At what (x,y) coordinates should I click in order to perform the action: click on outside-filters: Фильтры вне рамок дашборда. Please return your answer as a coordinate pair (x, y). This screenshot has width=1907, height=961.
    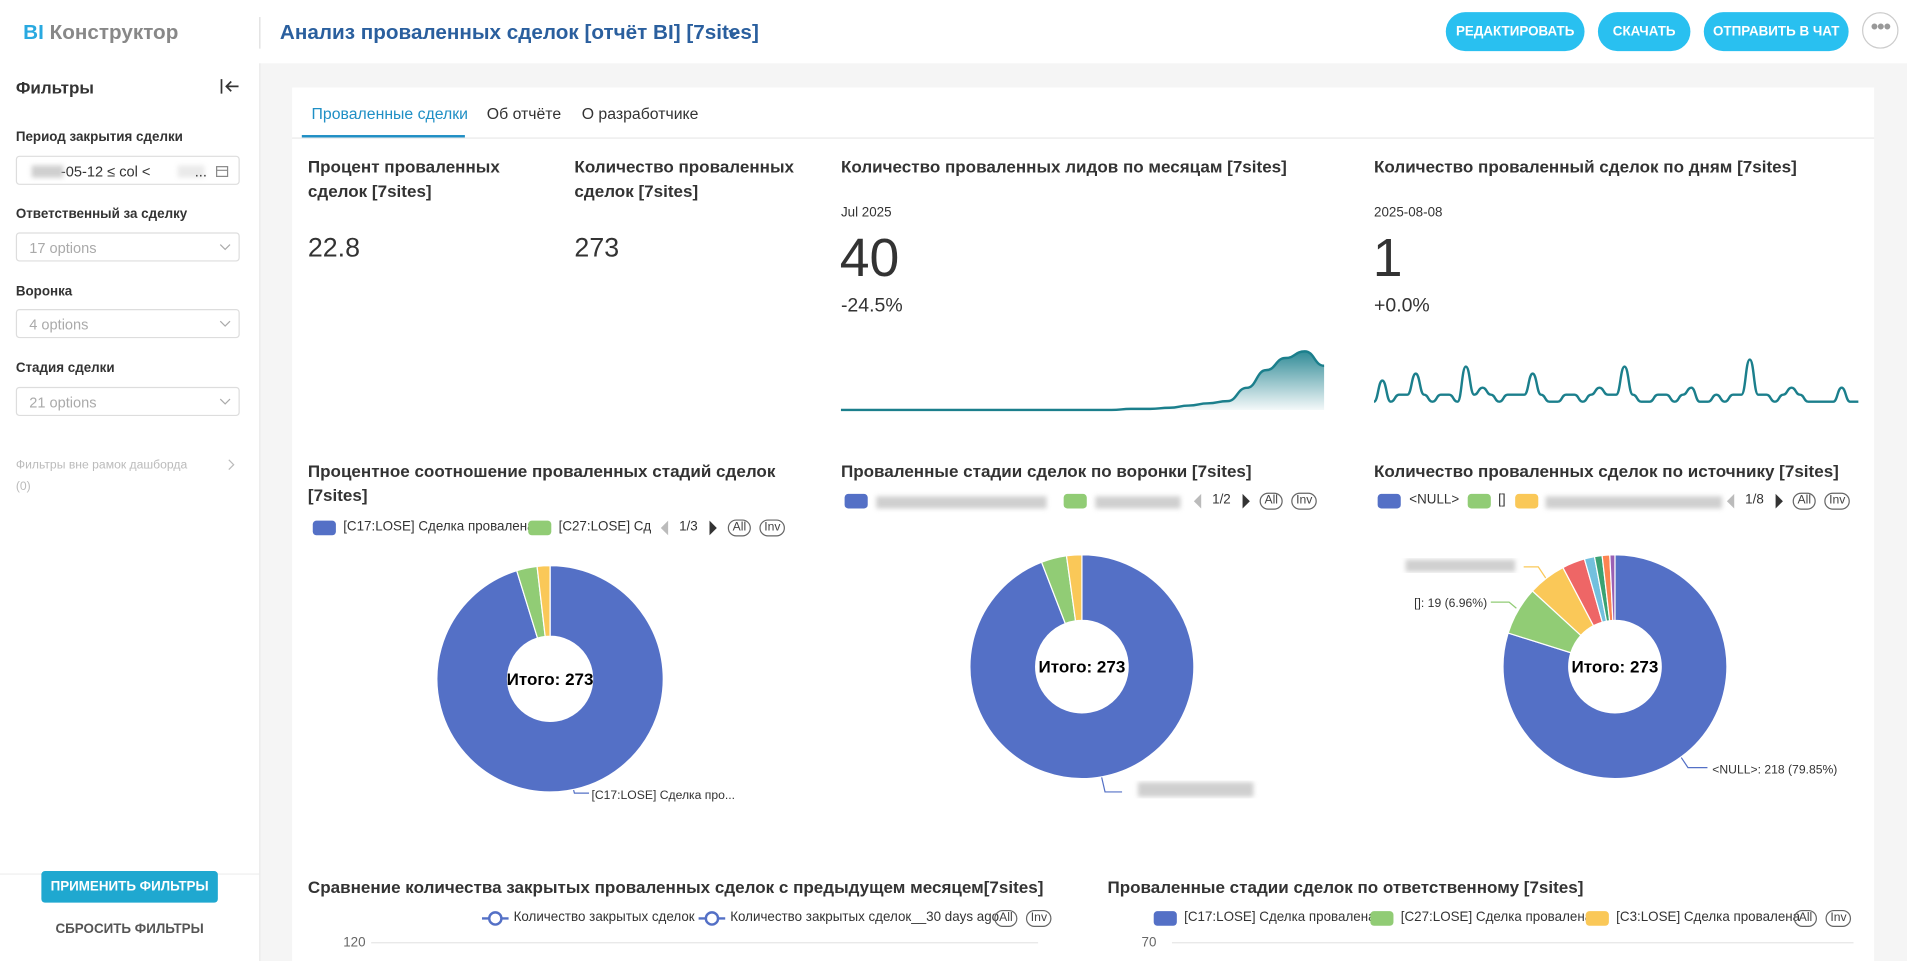
    Looking at the image, I should click on (101, 465).